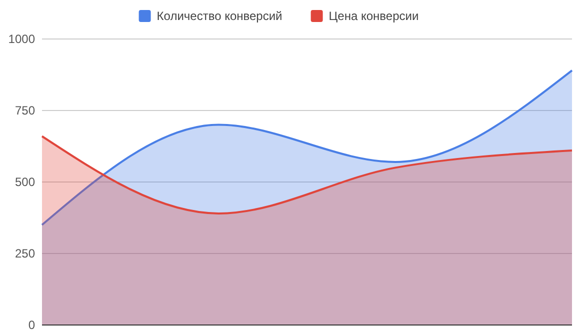  What do you see at coordinates (22, 39) in the screenshot?
I see `y-tick-label: 1000` at bounding box center [22, 39].